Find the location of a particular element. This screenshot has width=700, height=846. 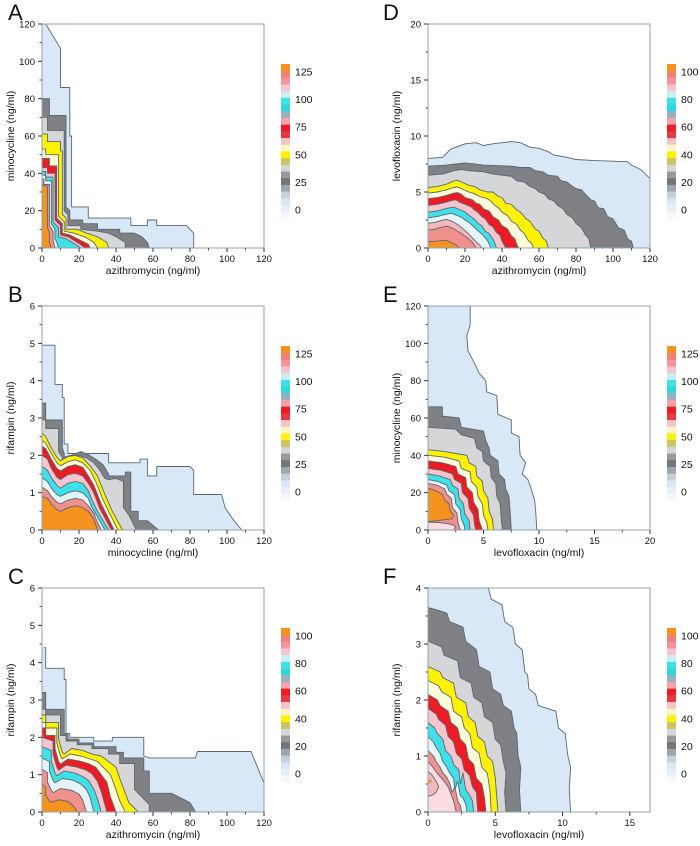

x-tick-label: 5 is located at coordinates (483, 541).